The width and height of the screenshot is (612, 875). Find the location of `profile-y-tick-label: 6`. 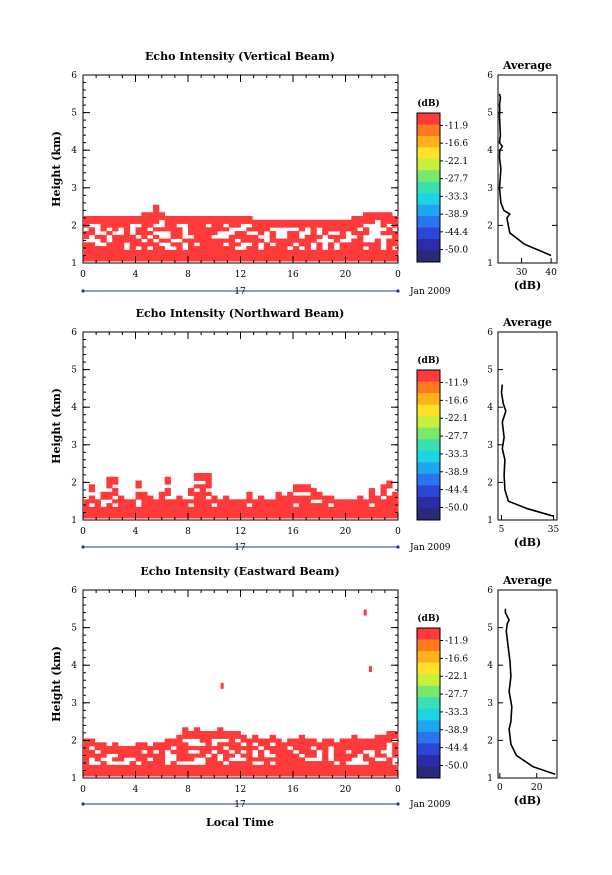

profile-y-tick-label: 6 is located at coordinates (490, 76).